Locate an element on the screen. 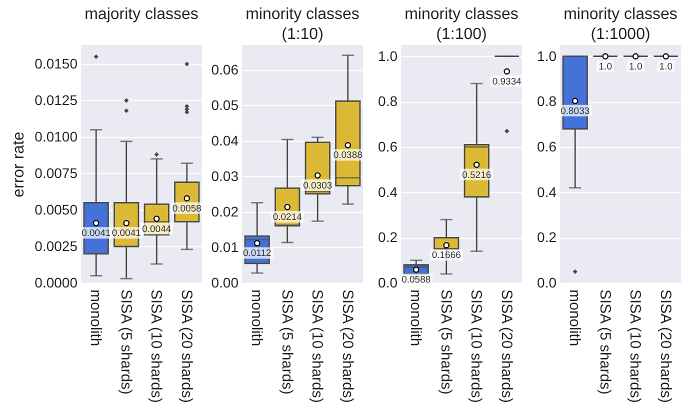  y-tick-label: 0.0075 is located at coordinates (56, 172).